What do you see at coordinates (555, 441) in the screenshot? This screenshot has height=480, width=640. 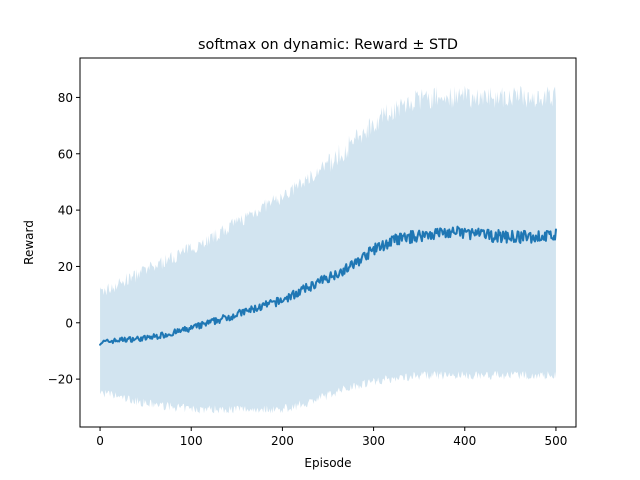 I see `x-tick-label: 500` at bounding box center [555, 441].